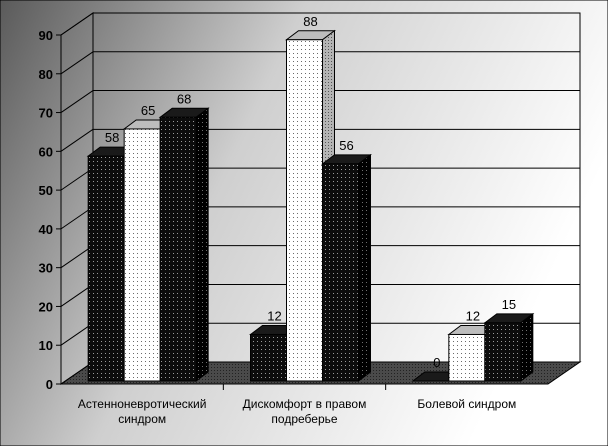 The height and width of the screenshot is (446, 608). Describe the element at coordinates (46, 268) in the screenshot. I see `y-tick-label: 30` at that location.